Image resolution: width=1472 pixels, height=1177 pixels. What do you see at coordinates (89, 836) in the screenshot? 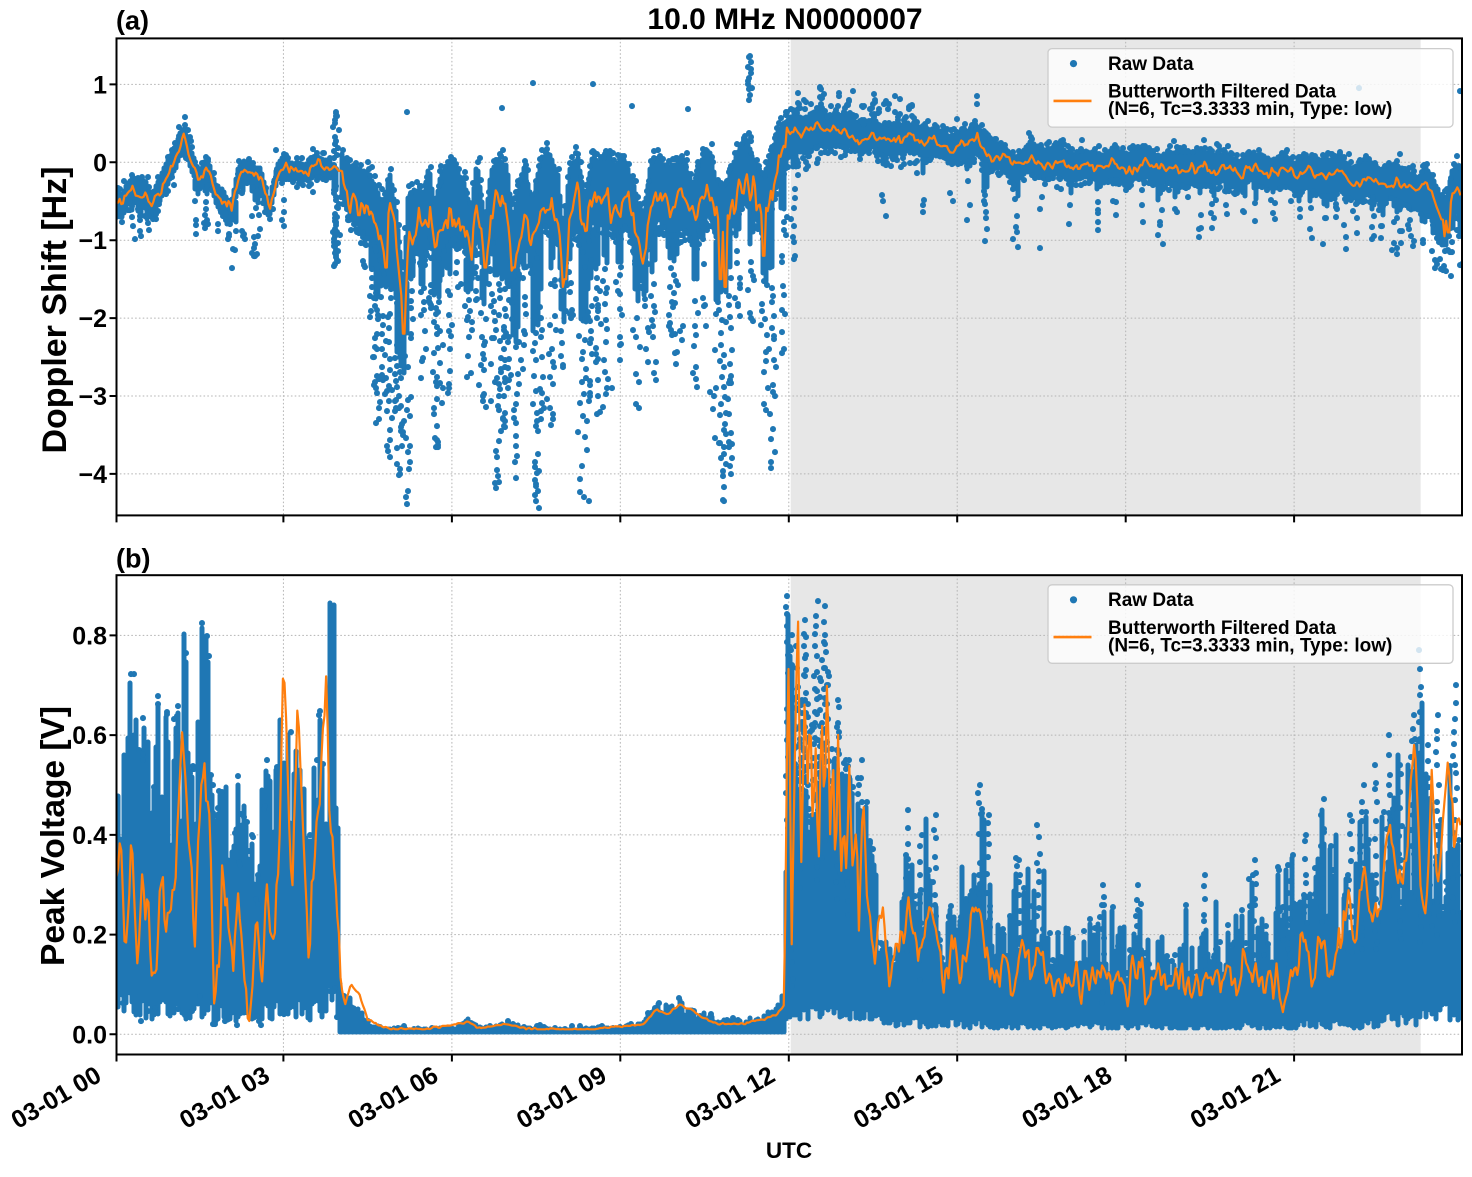
I see `svg-text: 0.4` at bounding box center [89, 836].